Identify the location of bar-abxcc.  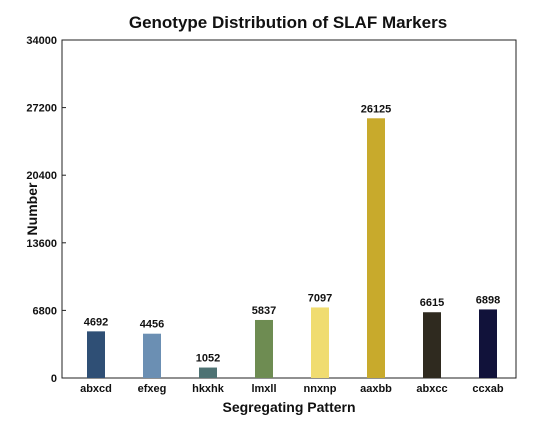
(432, 345).